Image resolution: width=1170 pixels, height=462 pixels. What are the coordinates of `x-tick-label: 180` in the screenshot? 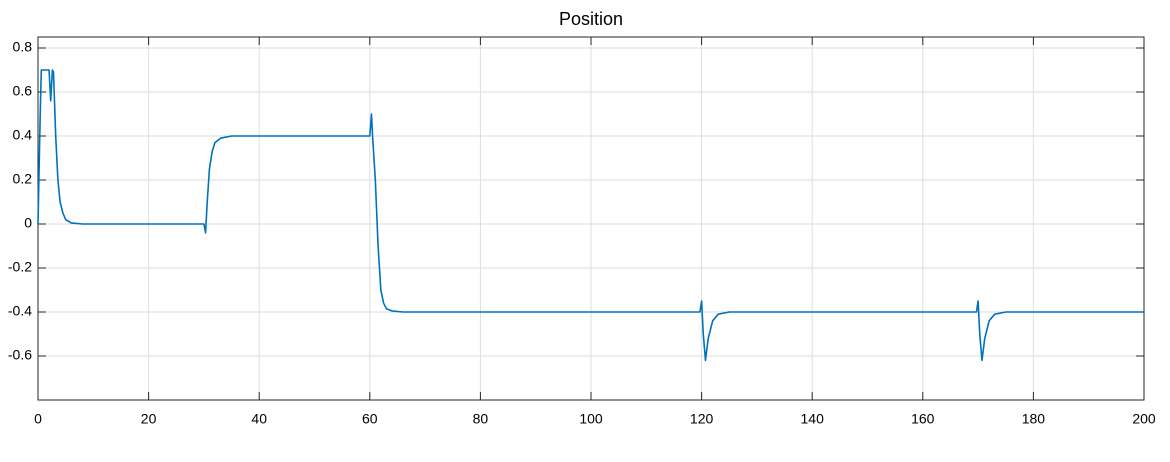 It's located at (1034, 419).